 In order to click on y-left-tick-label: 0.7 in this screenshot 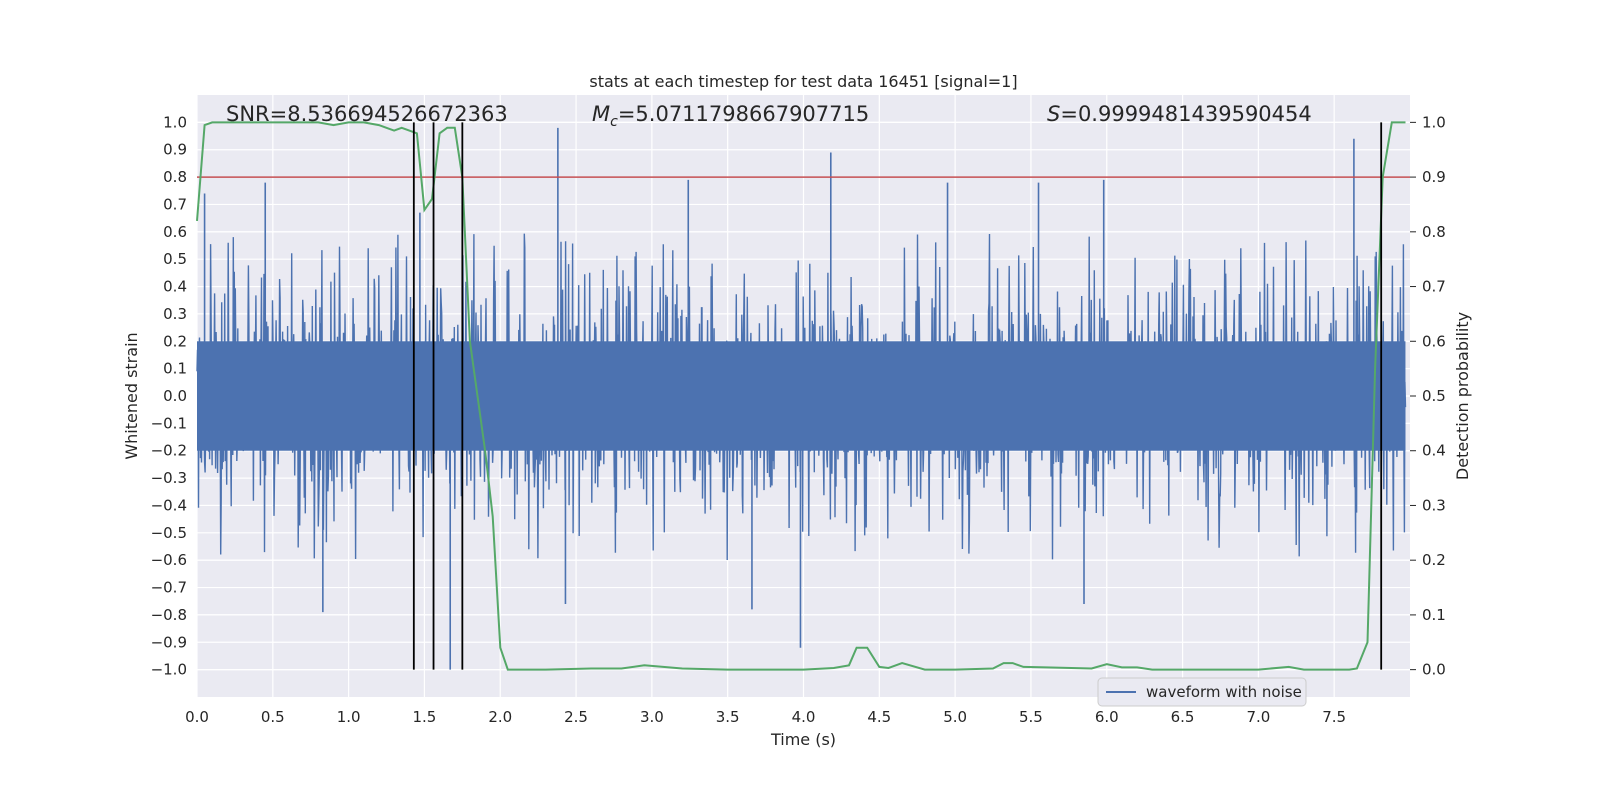, I will do `click(175, 204)`.